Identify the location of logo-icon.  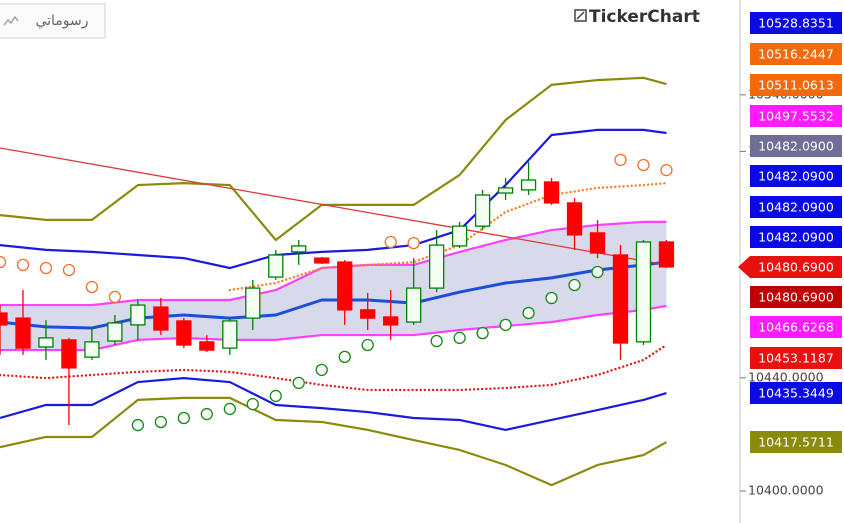
(580, 15).